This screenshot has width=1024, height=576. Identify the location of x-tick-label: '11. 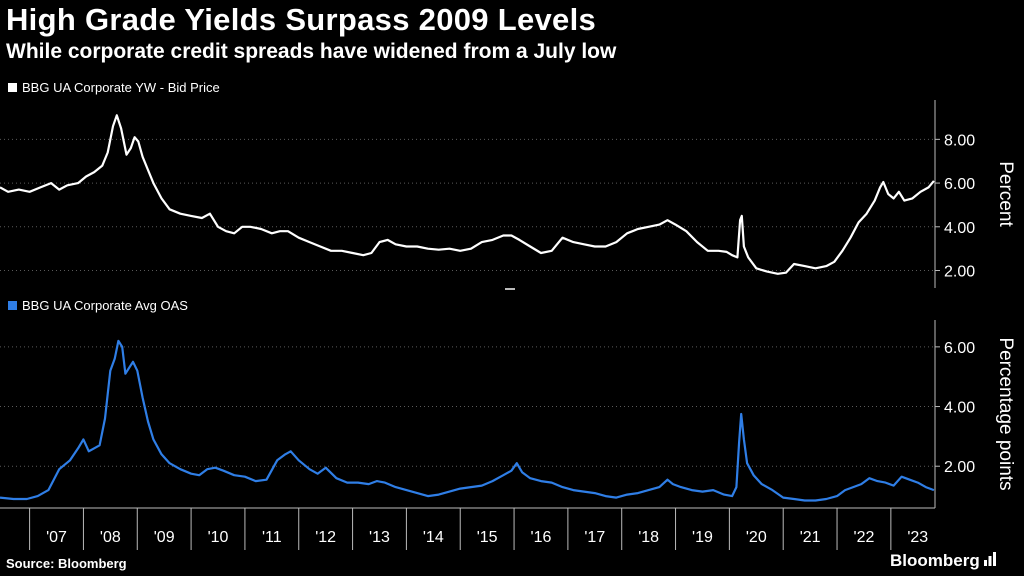
(272, 537).